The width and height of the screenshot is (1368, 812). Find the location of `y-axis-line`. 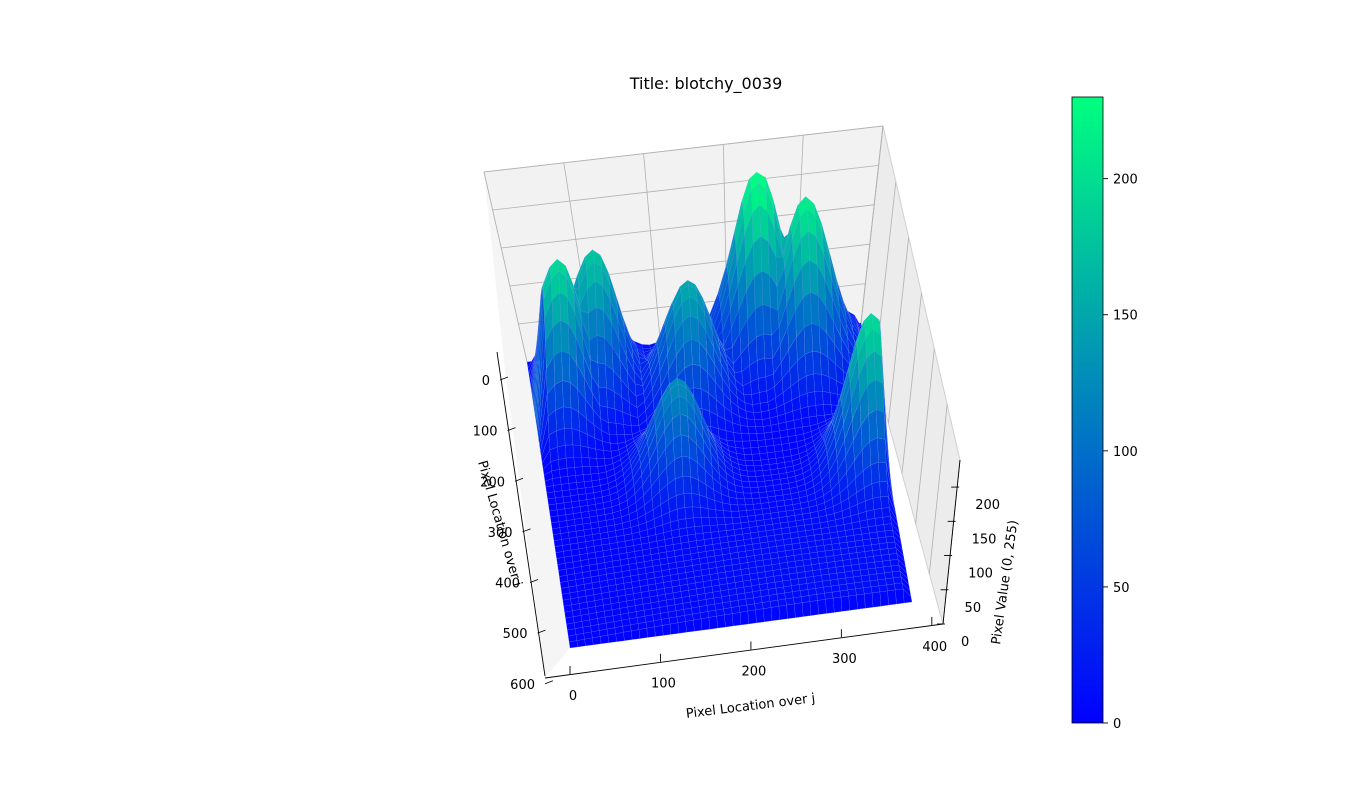

y-axis-line is located at coordinates (521, 514).